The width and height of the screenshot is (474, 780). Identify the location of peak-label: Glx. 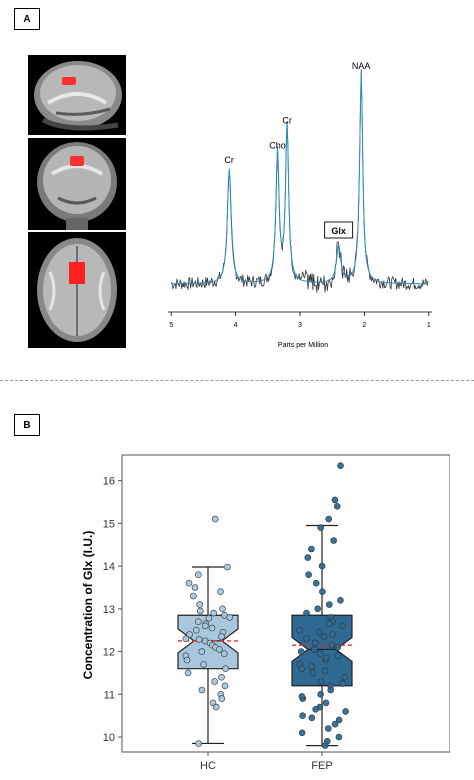
(338, 231).